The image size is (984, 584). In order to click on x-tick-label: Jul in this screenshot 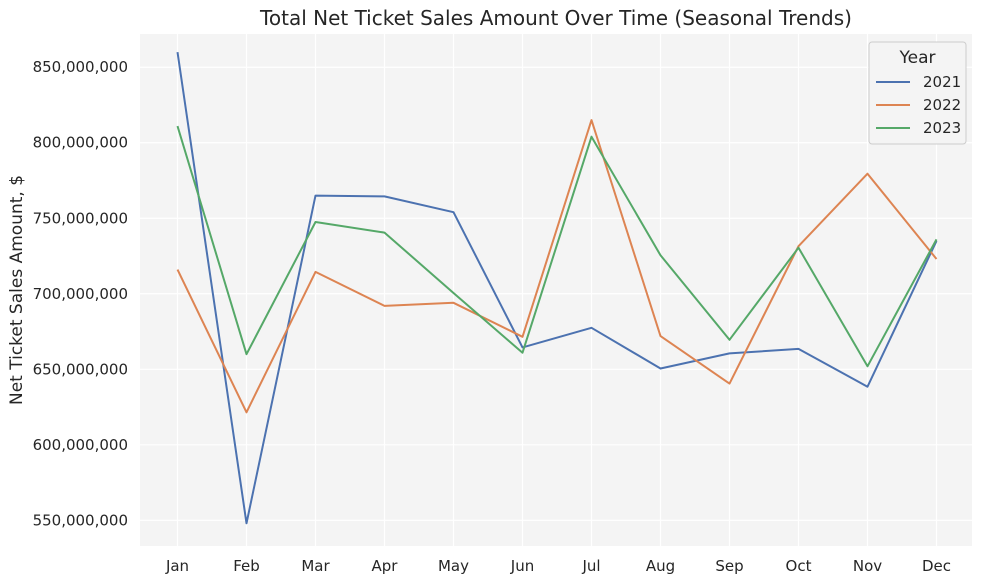, I will do `click(590, 566)`.